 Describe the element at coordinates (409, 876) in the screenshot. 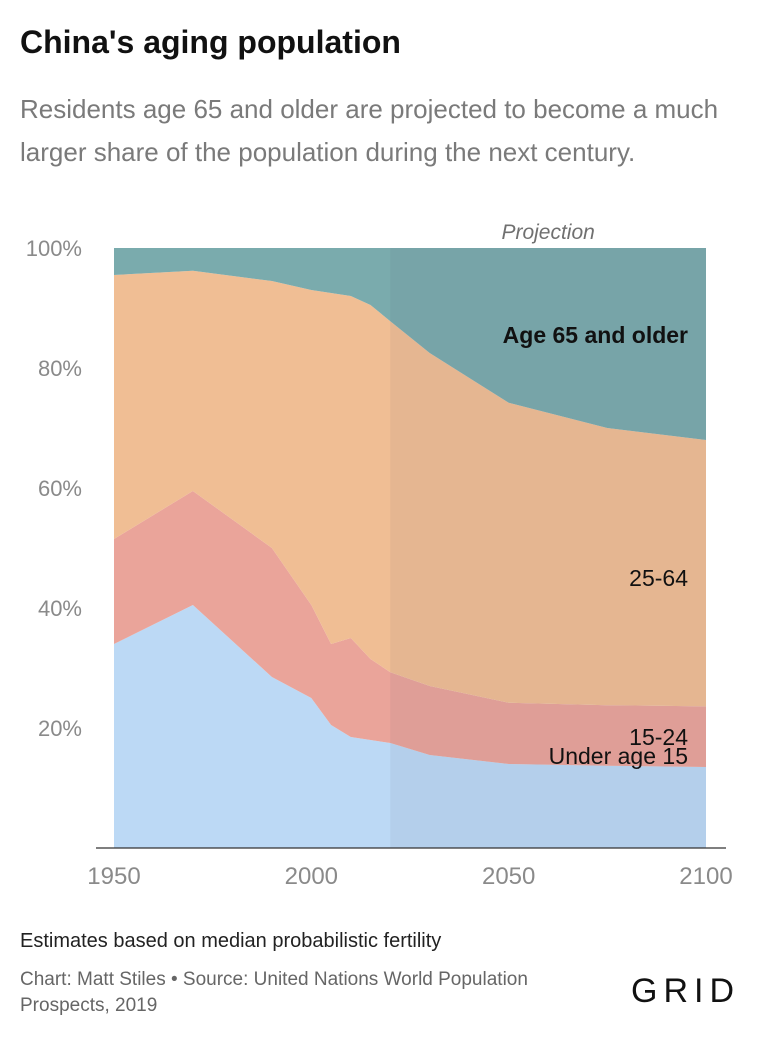

I see `x-axis-ticks: 1950 2000 2050 2100` at that location.